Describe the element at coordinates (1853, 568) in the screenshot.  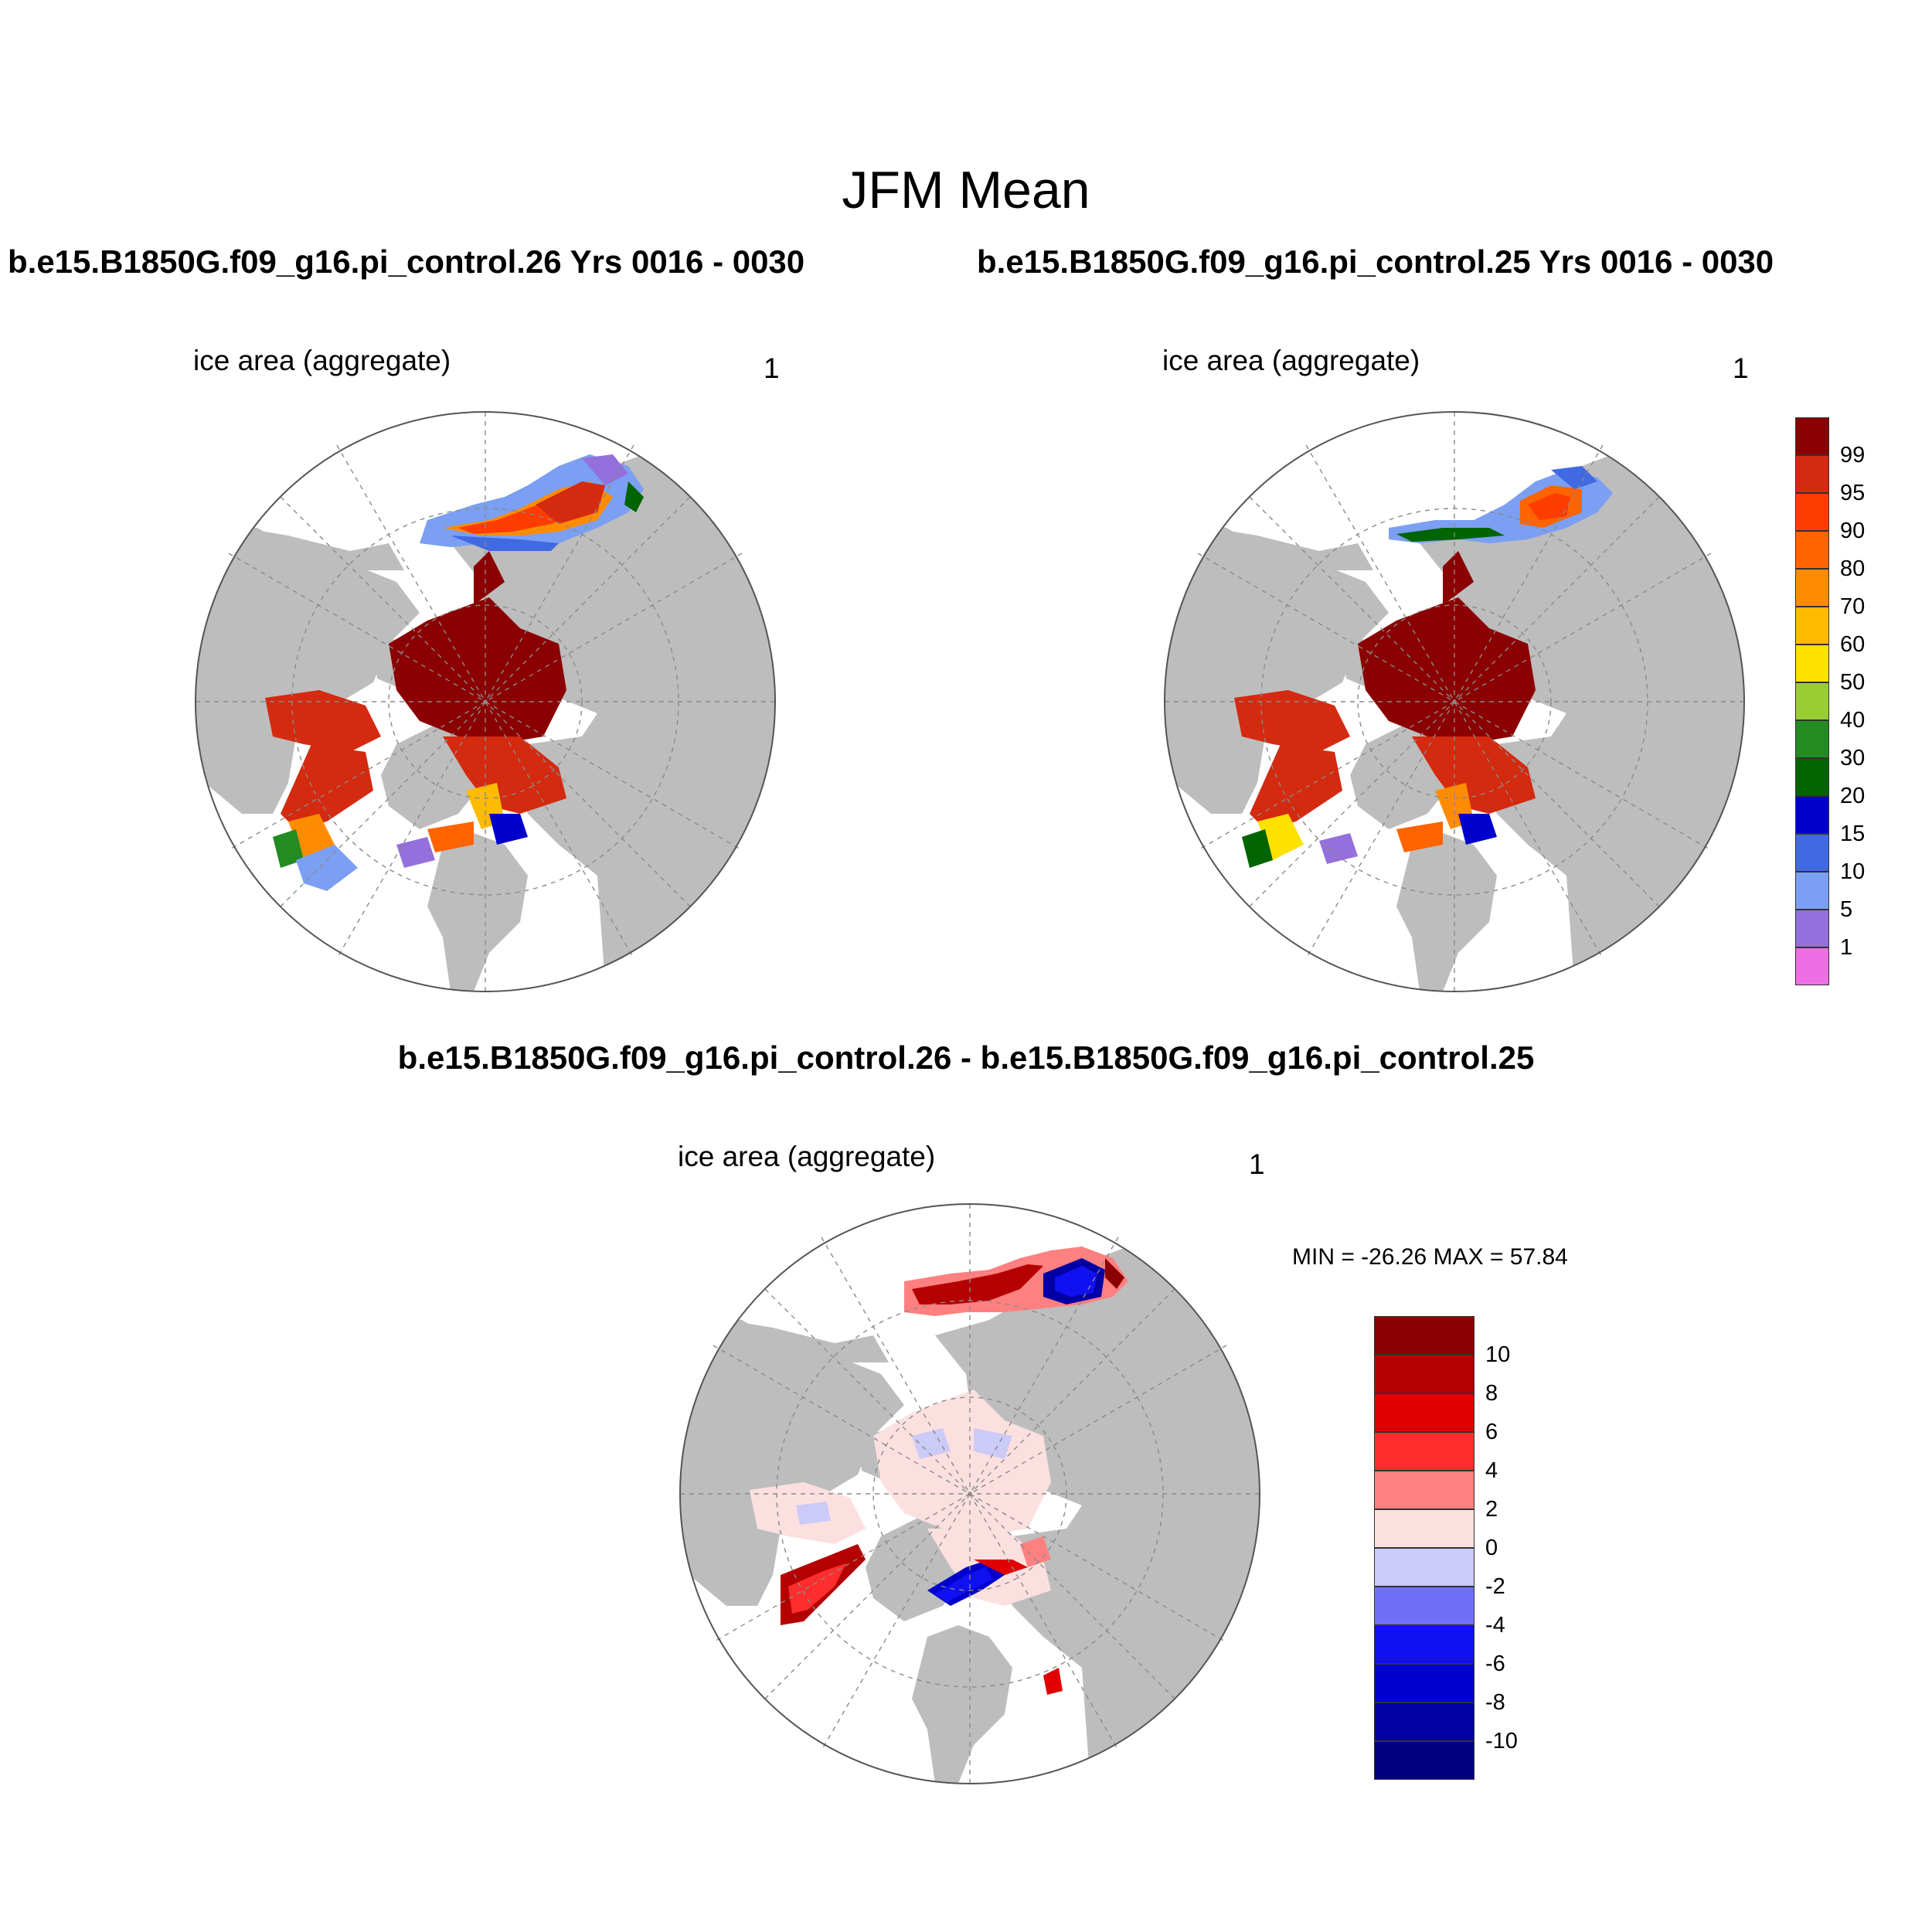
I see `main-legend-label: 80` at that location.